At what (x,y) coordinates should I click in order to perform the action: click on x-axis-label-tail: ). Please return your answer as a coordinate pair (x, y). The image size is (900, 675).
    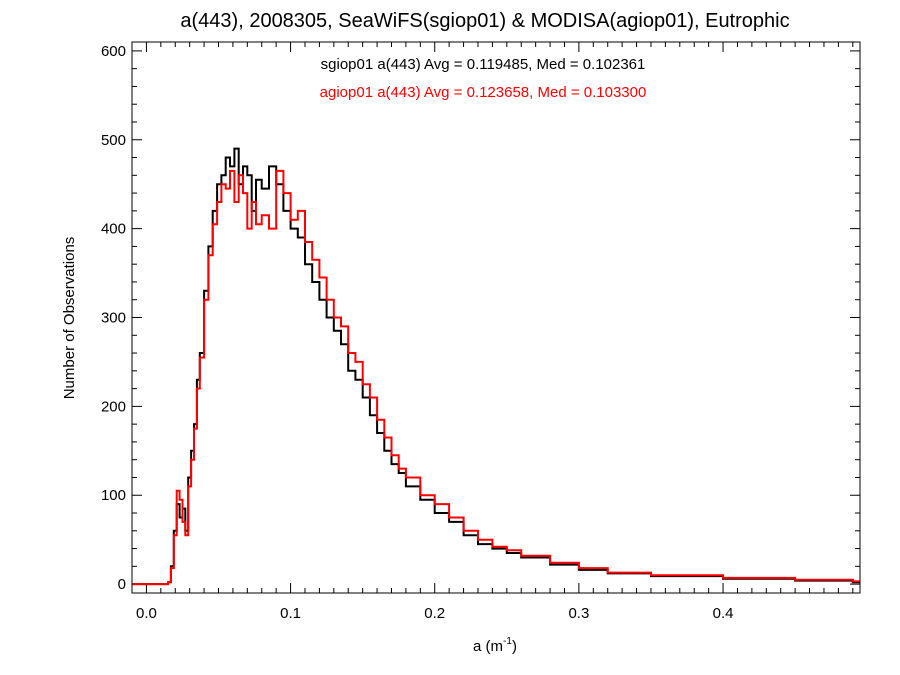
    Looking at the image, I should click on (514, 646).